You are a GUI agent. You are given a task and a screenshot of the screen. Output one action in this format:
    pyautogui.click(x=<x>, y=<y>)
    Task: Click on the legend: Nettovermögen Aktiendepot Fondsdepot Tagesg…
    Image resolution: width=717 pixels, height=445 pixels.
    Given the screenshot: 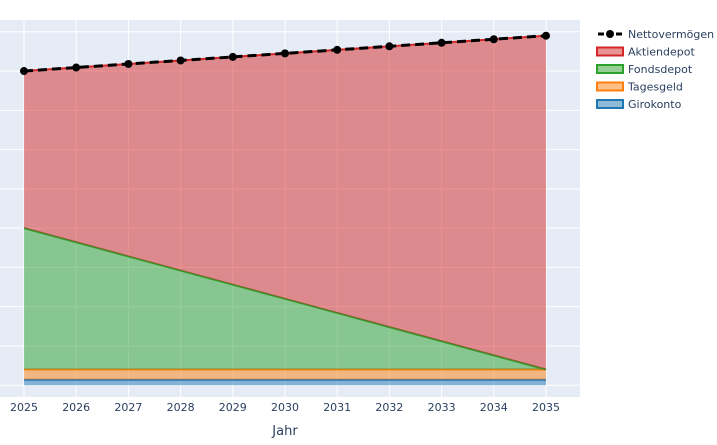 What is the action you would take?
    pyautogui.click(x=655, y=69)
    